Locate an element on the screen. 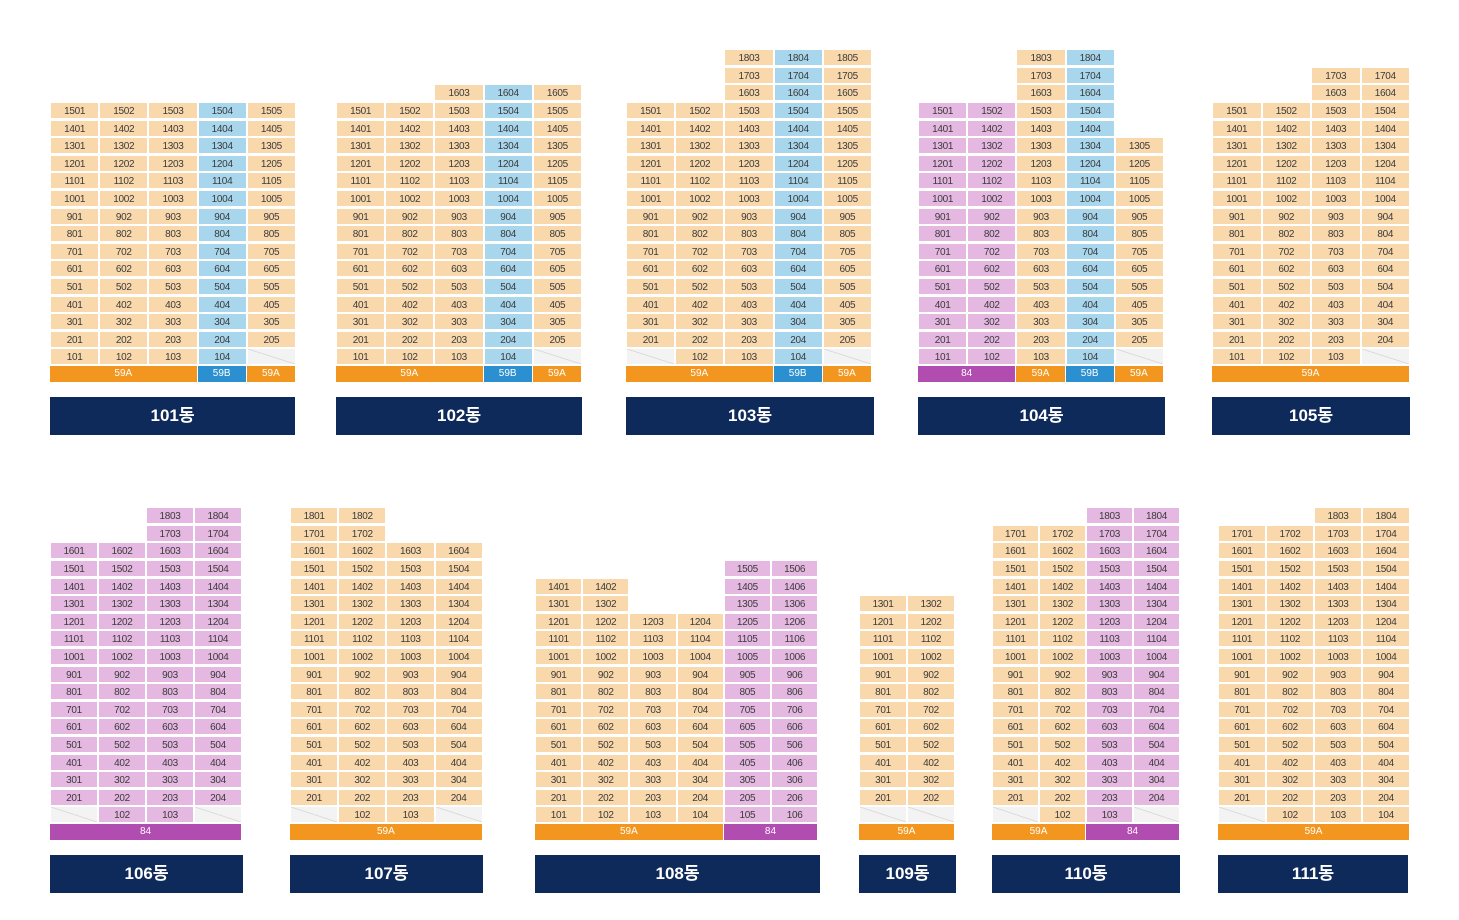  unit-cell: 1306 is located at coordinates (795, 604).